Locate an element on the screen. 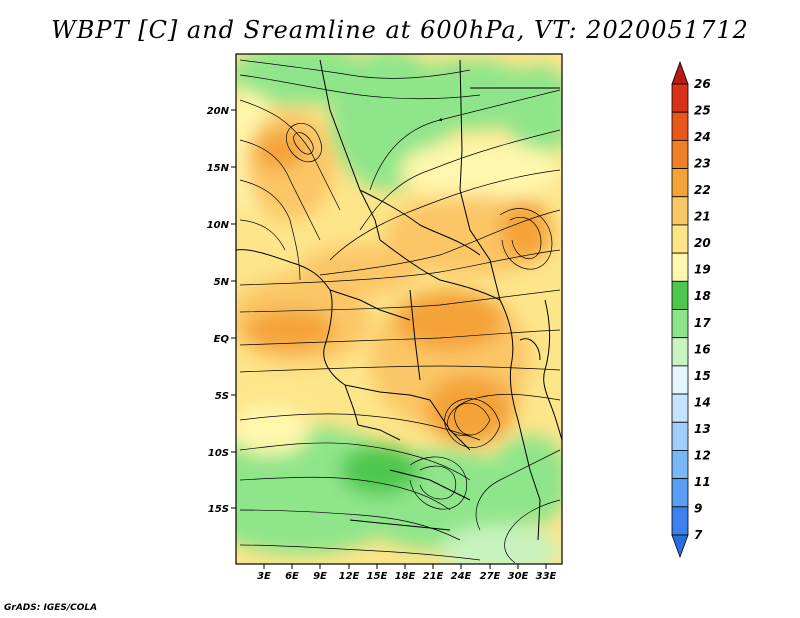 The height and width of the screenshot is (618, 800). lon-label: 9E is located at coordinates (320, 576).